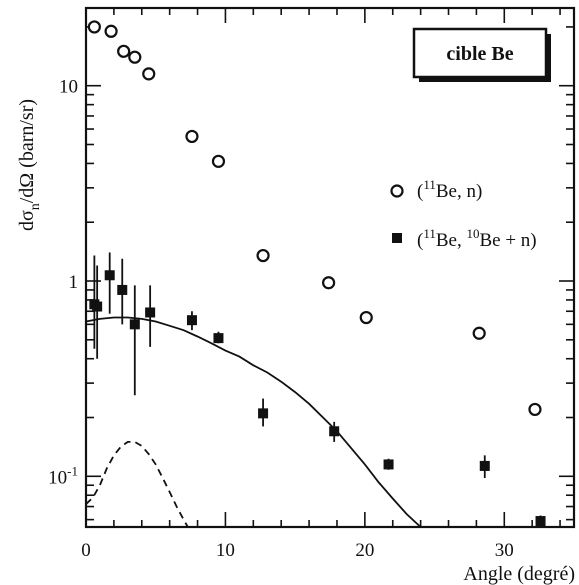 The height and width of the screenshot is (585, 579). Describe the element at coordinates (397, 238) in the screenshot. I see `legend-filled-square-marker` at that location.